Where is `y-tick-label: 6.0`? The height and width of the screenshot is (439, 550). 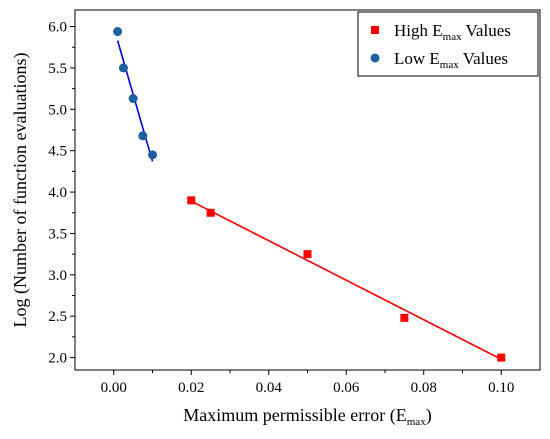
y-tick-label: 6.0 is located at coordinates (57, 28).